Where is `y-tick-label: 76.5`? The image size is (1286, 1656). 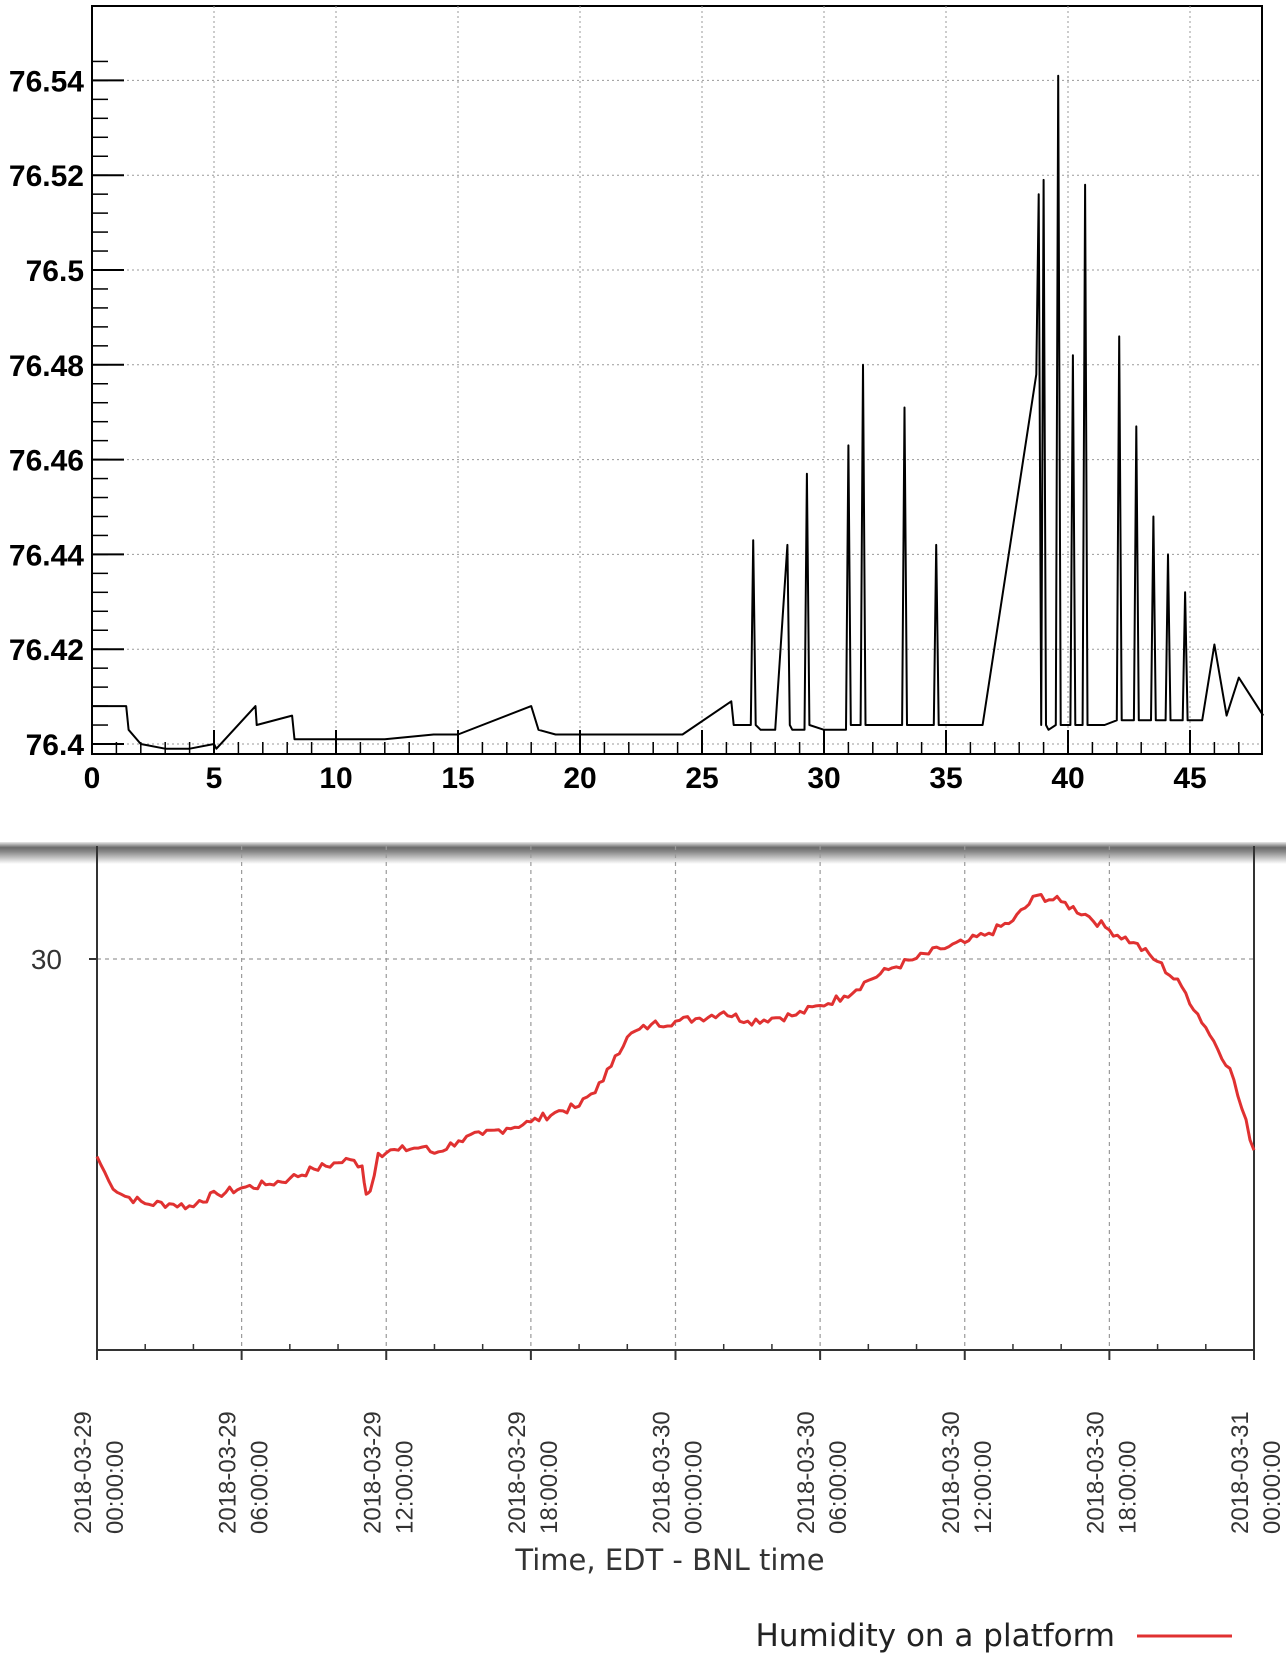 y-tick-label: 76.5 is located at coordinates (55, 271).